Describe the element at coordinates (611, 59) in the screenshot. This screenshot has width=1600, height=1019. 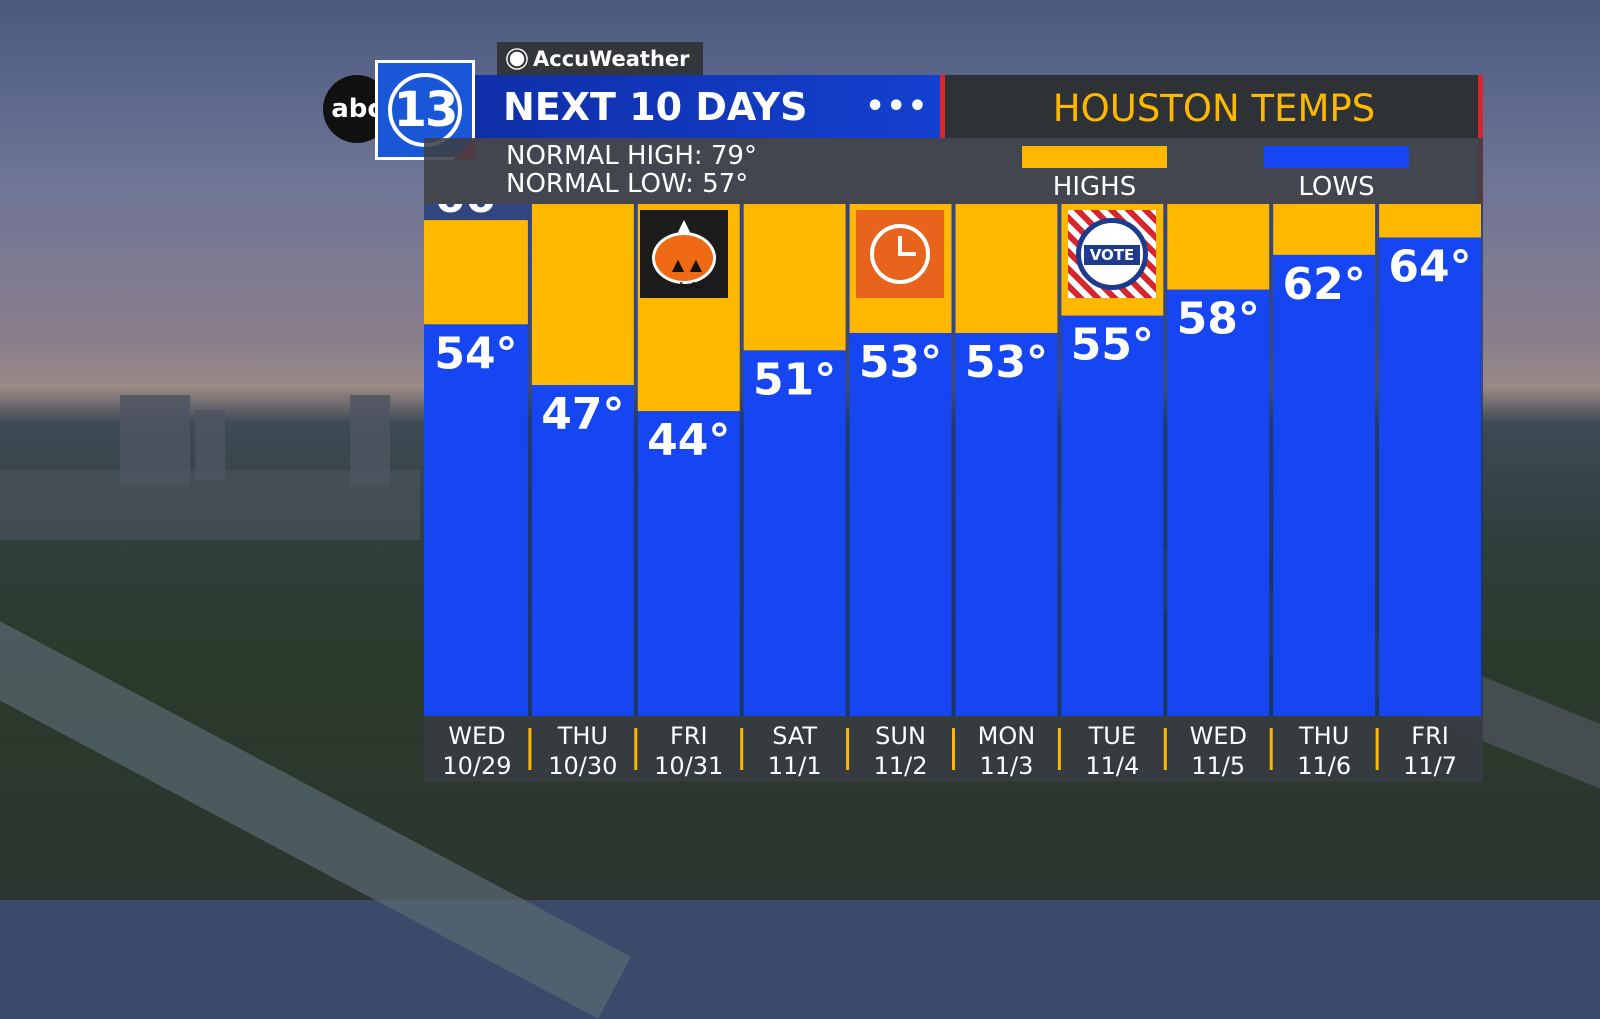
I see `provider-label: AccuWeather` at that location.